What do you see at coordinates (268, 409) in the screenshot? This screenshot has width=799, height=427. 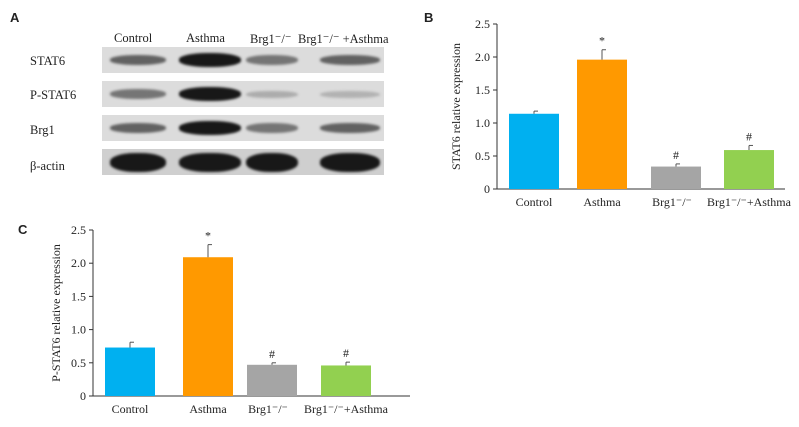 I see `panel-c-category-label: Brg1⁻/⁻` at bounding box center [268, 409].